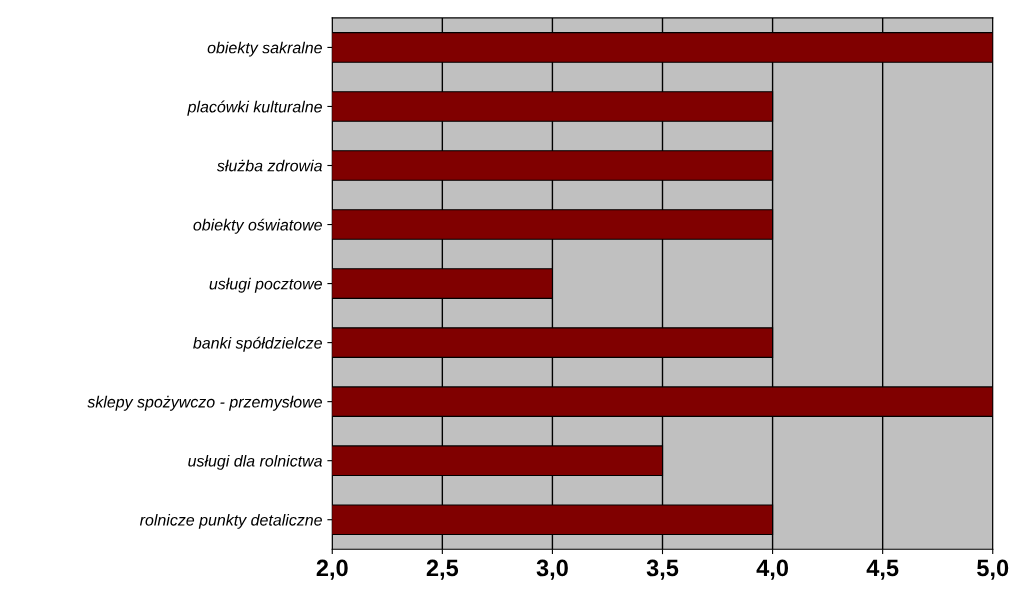 The width and height of the screenshot is (1013, 597). I want to click on y-tick-label: rolnicze punkty detaliczne, so click(230, 521).